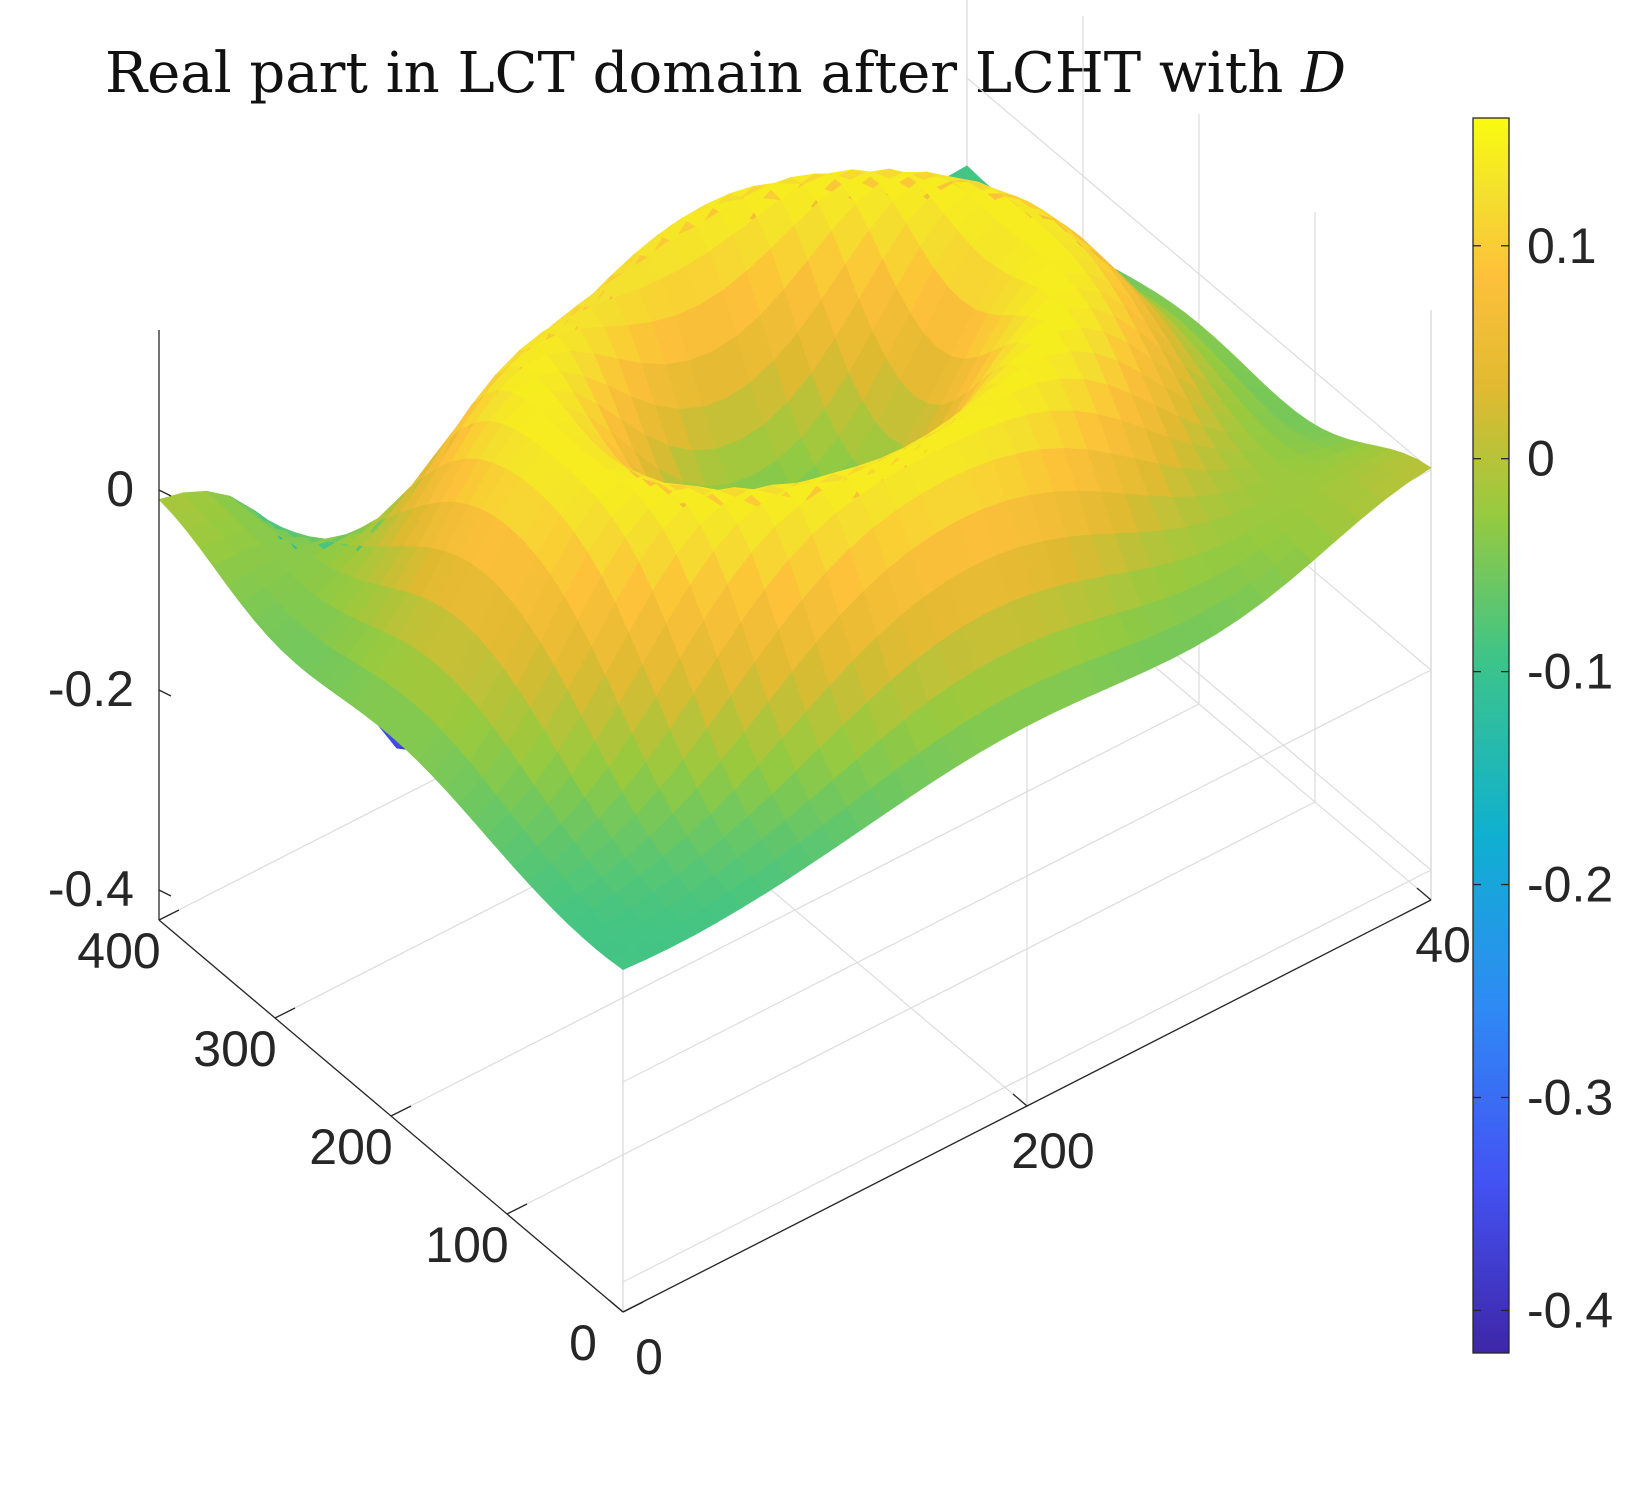  What do you see at coordinates (703, 73) in the screenshot?
I see `chart-title-main: Real part in LCT domain after LCHT with` at bounding box center [703, 73].